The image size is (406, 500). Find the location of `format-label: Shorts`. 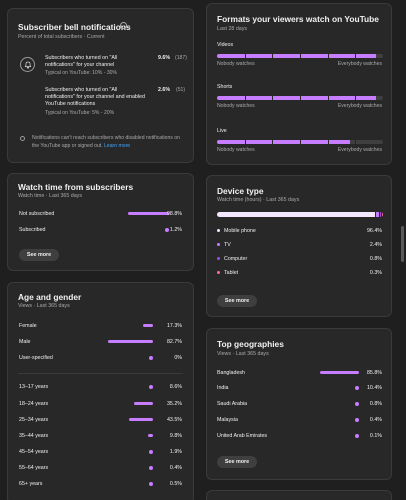

format-label: Shorts is located at coordinates (225, 87).